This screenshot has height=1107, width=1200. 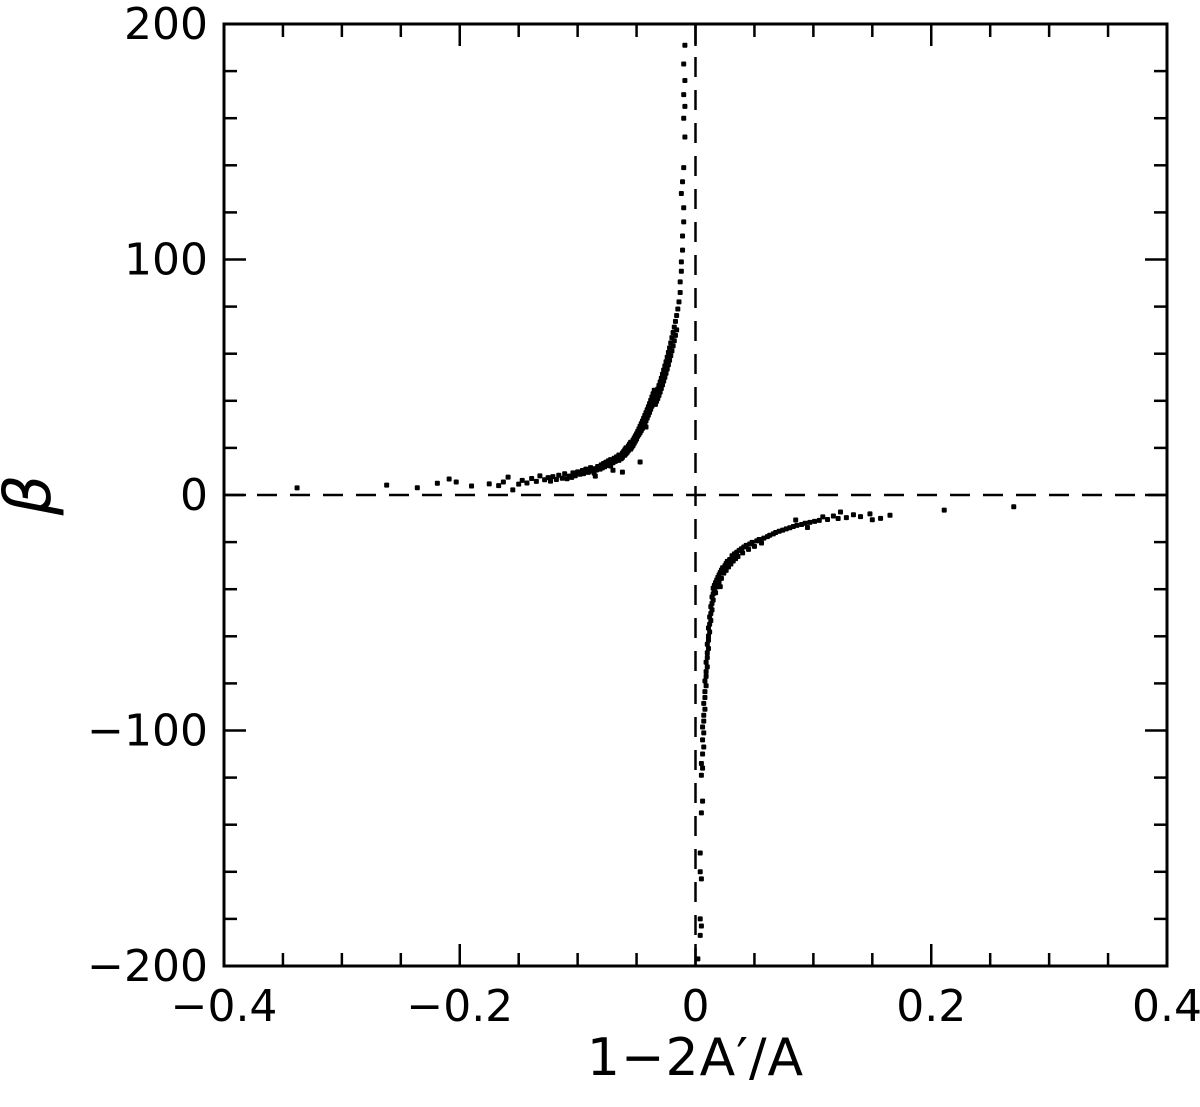 What do you see at coordinates (1166, 1006) in the screenshot?
I see `svg-text: 0.4` at bounding box center [1166, 1006].